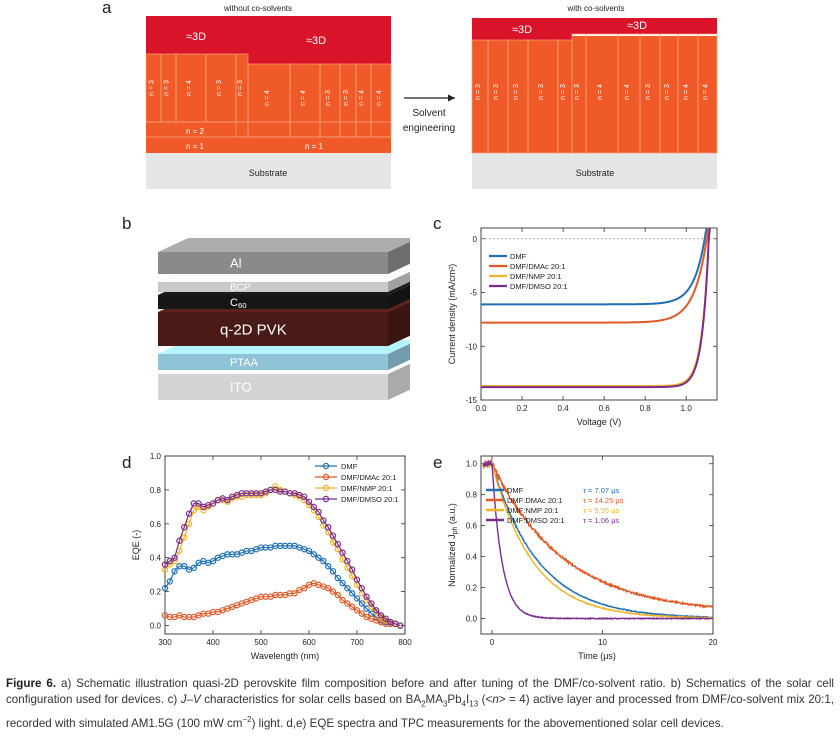  Describe the element at coordinates (451, 98) in the screenshot. I see `solvent-arrow-head` at that location.